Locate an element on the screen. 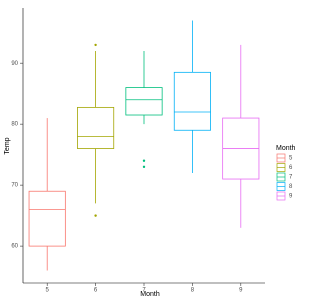 The width and height of the screenshot is (320, 300). x-tick-label: 7 is located at coordinates (144, 291).